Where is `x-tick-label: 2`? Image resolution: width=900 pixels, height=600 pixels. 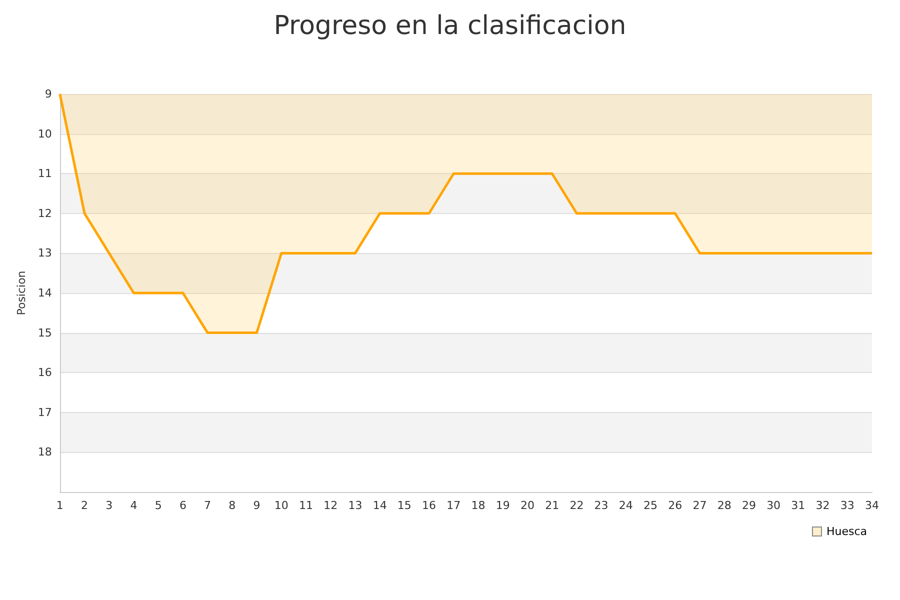 x-tick-label: 2 is located at coordinates (84, 505).